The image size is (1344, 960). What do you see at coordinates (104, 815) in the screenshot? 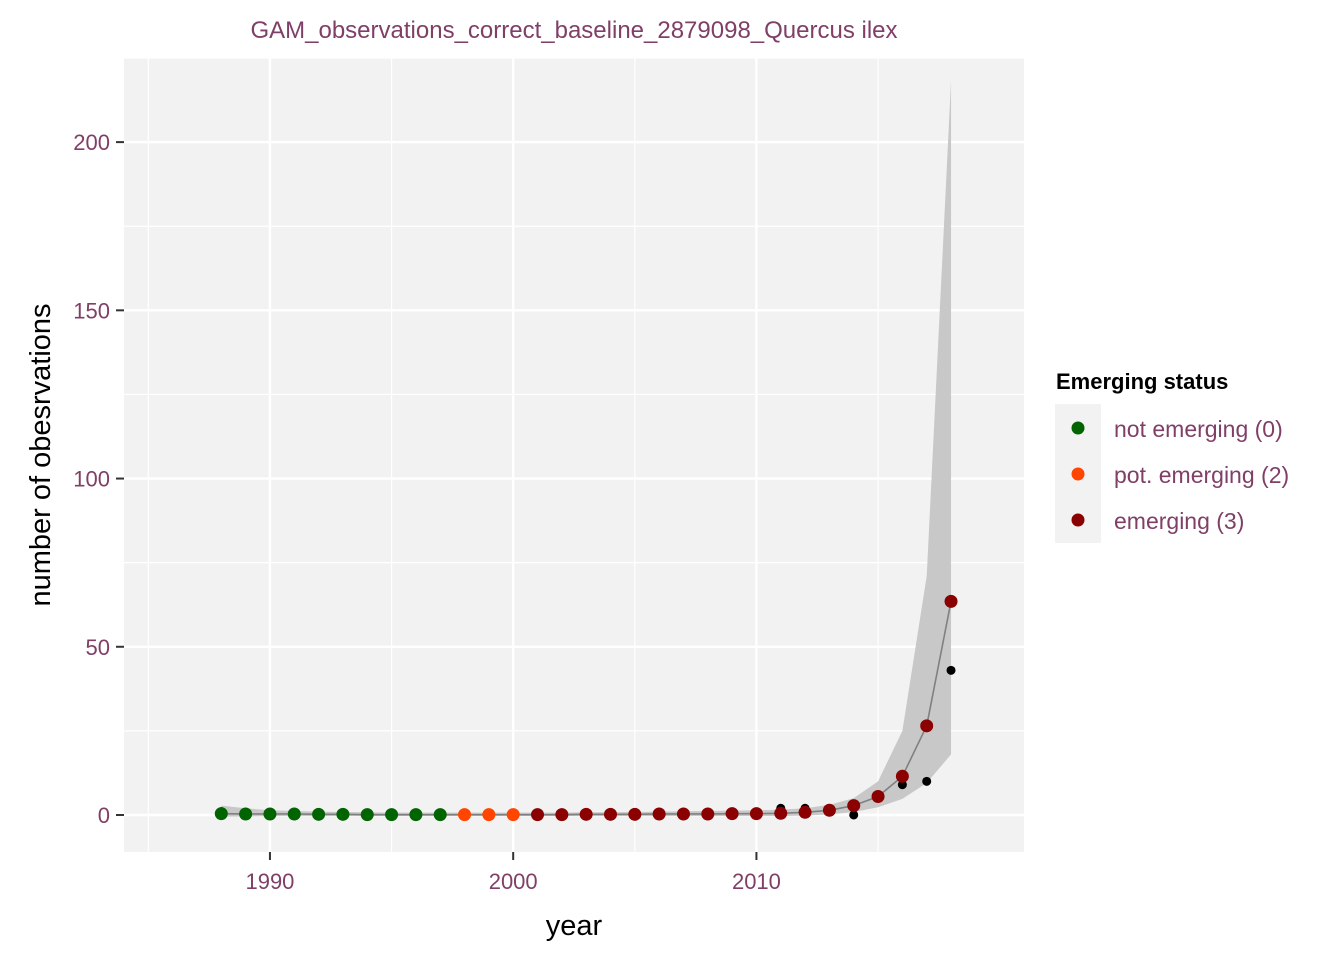
I see `y-tick-label: 0` at bounding box center [104, 815].